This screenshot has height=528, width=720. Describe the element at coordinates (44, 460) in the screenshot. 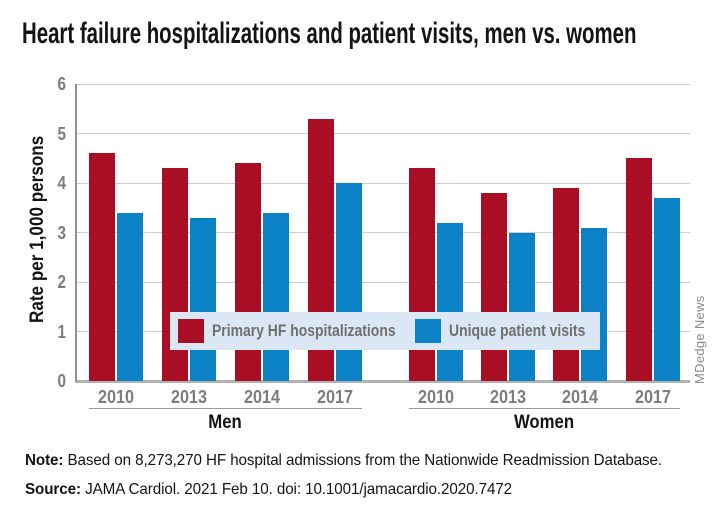

I see `note-label: Note:` at that location.